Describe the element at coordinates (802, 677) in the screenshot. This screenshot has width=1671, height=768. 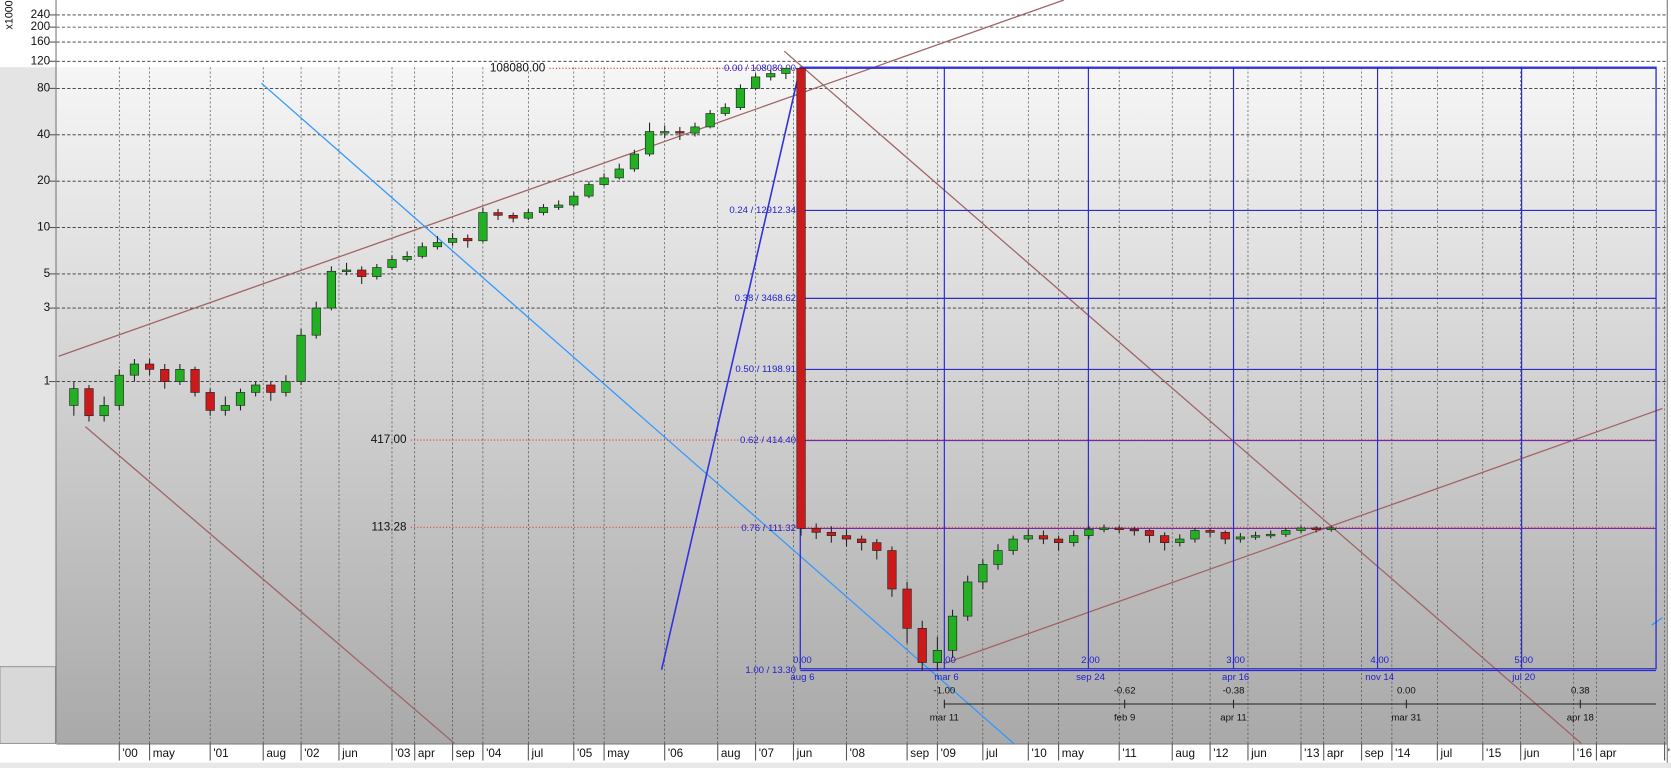
I see `fib-time-date: aug 6` at that location.